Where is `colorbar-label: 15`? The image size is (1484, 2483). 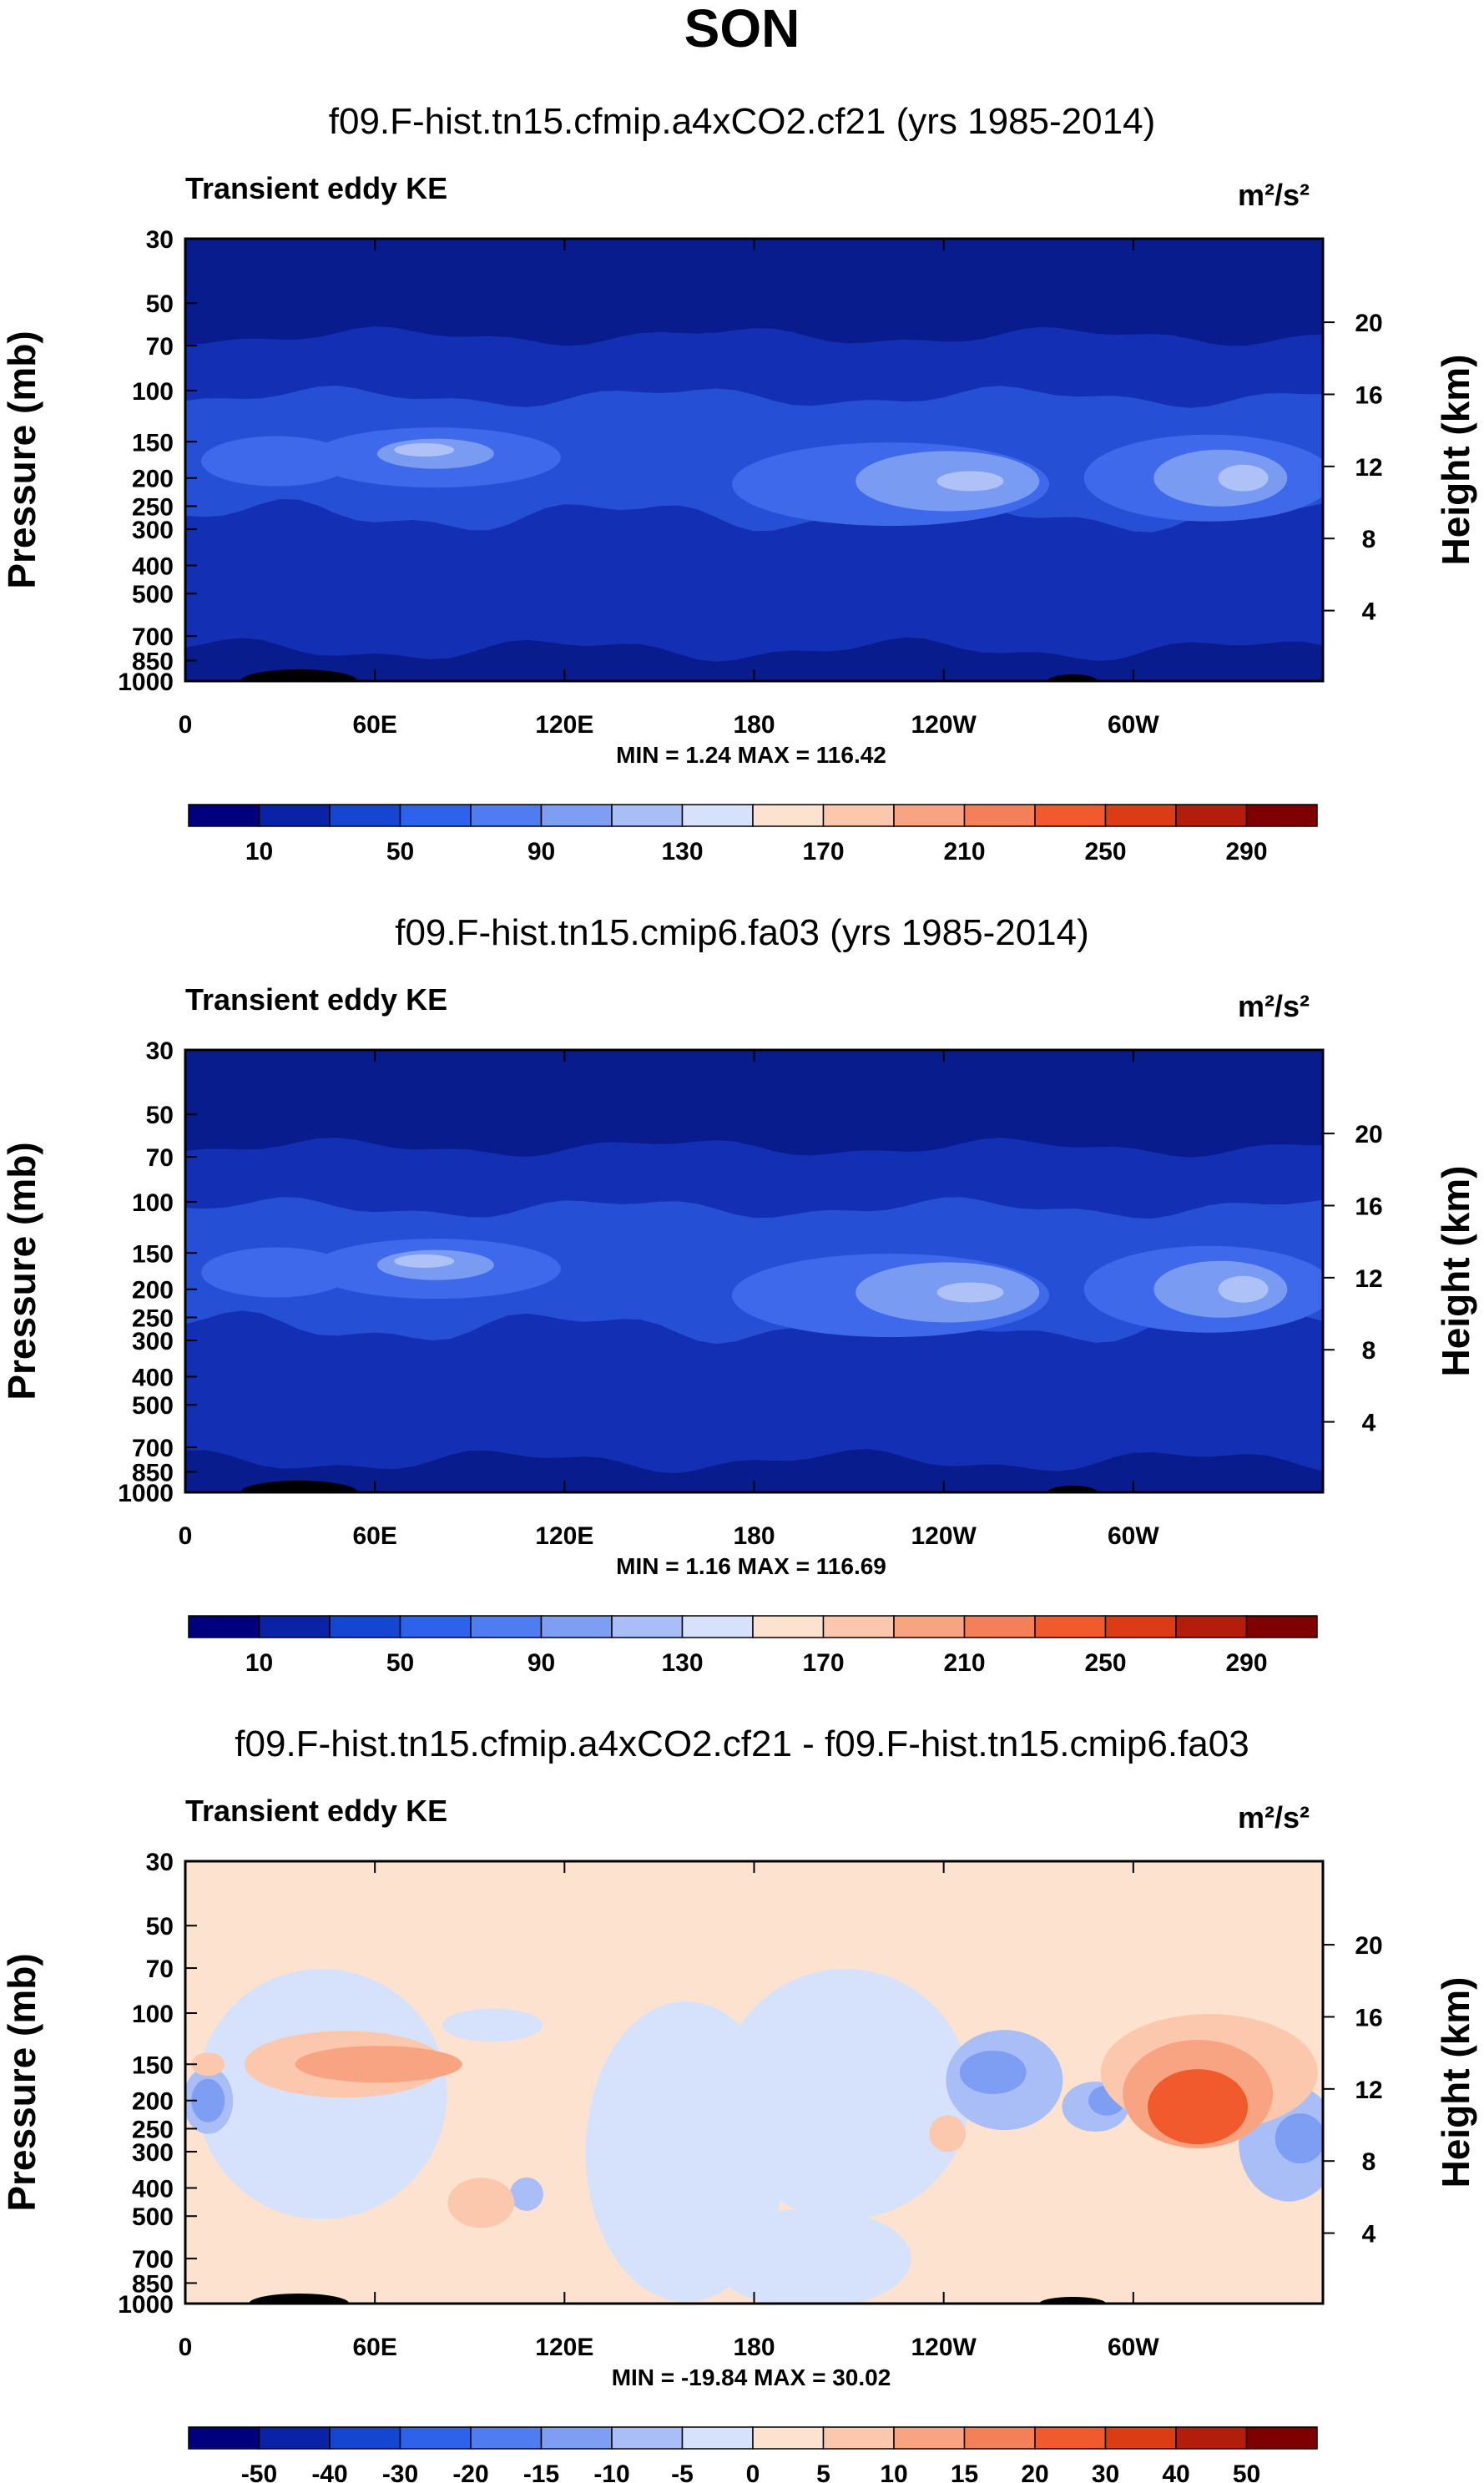 colorbar-label: 15 is located at coordinates (964, 2471).